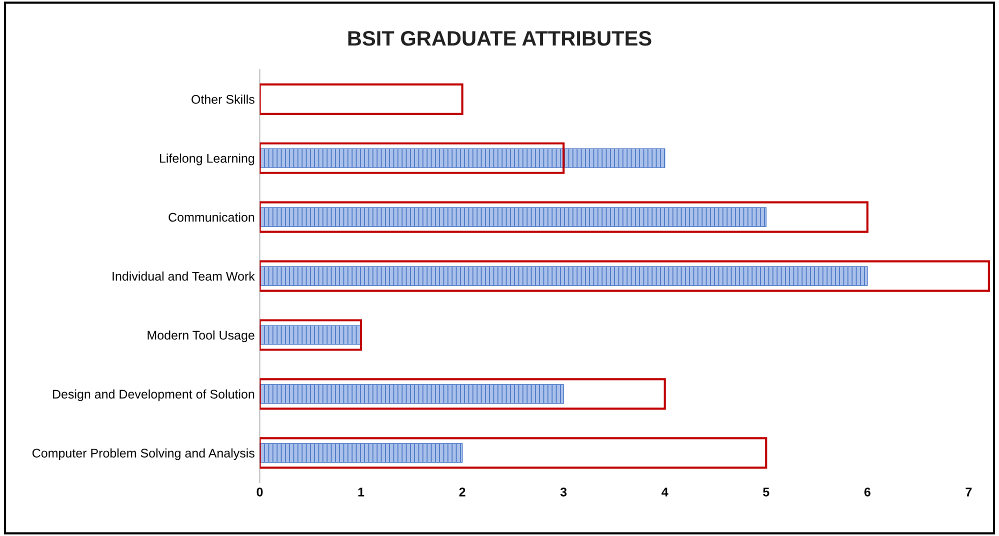 The width and height of the screenshot is (999, 536). I want to click on y-tick-label: Modern Tool Usage, so click(201, 336).